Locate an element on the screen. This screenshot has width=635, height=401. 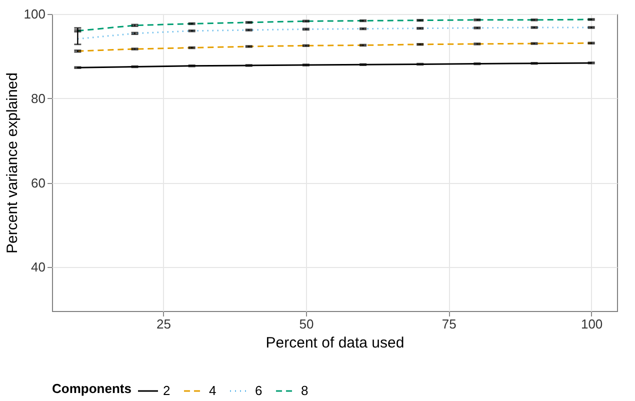
x-tick-label: 50 is located at coordinates (306, 324).